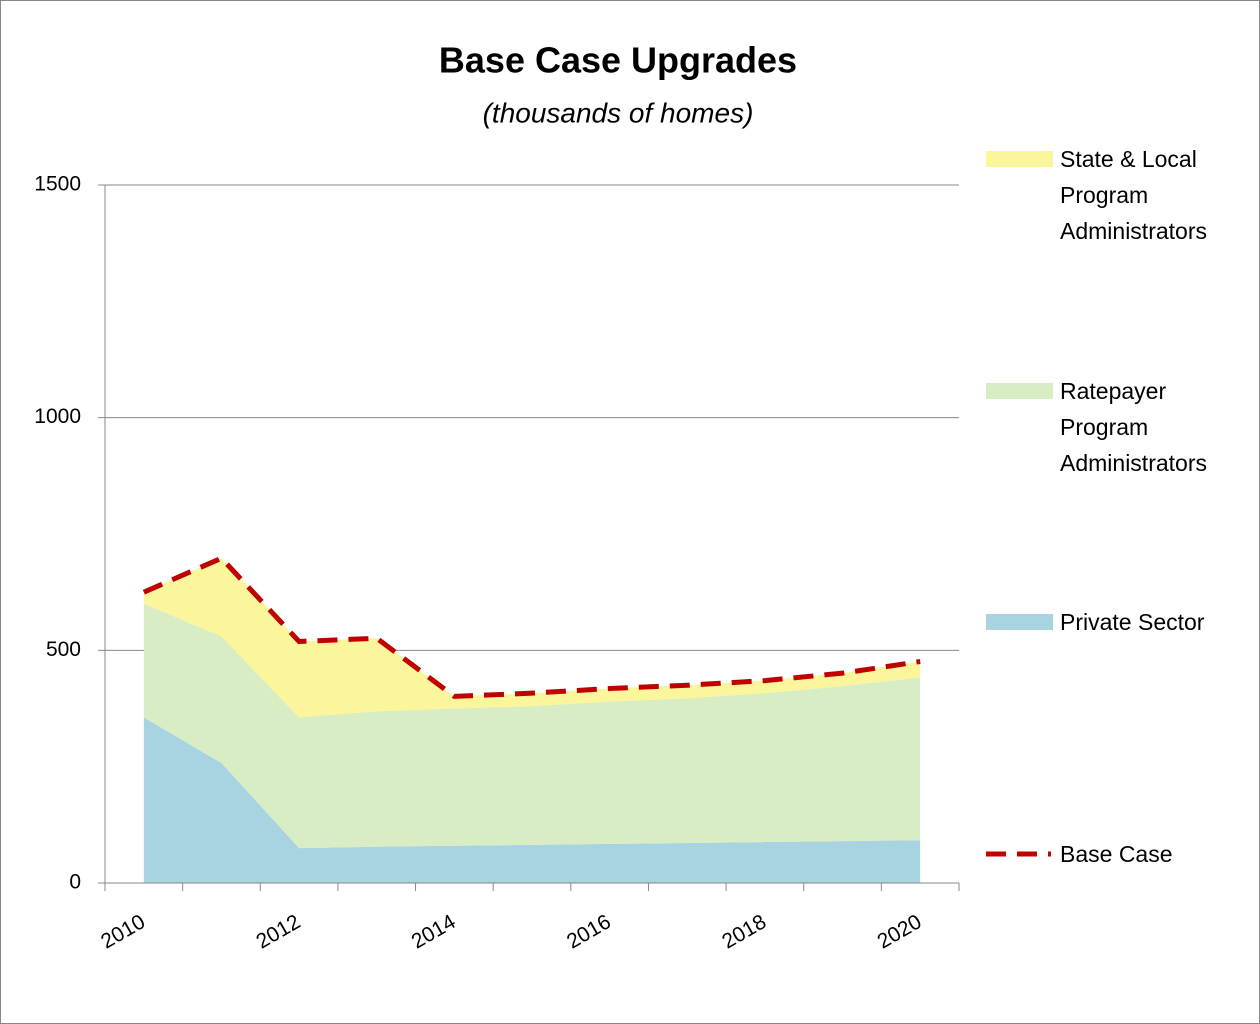  What do you see at coordinates (123, 931) in the screenshot?
I see `x-tick-label: 2010` at bounding box center [123, 931].